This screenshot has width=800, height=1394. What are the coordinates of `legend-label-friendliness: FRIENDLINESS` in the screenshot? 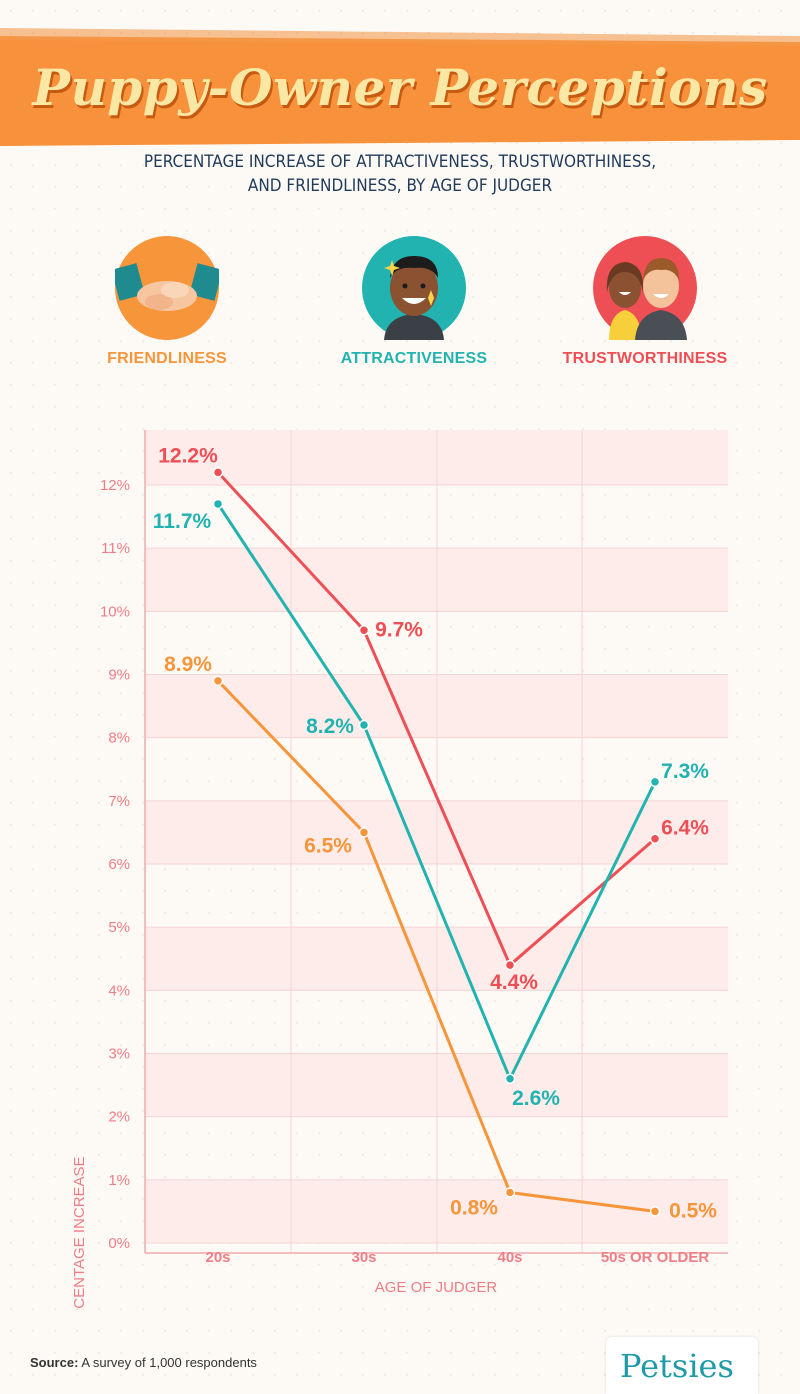 It's located at (167, 358).